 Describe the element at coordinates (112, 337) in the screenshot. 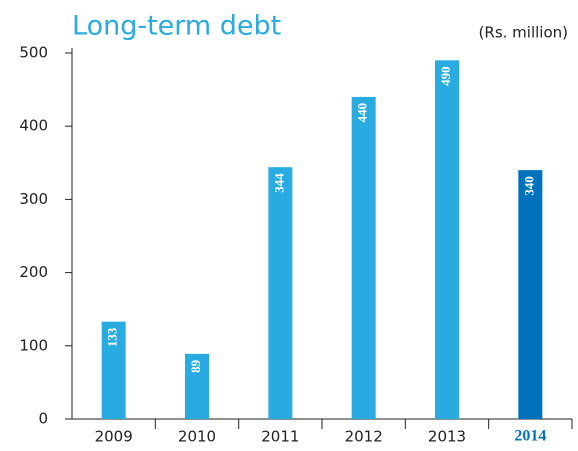

I see `data-label: 133` at that location.